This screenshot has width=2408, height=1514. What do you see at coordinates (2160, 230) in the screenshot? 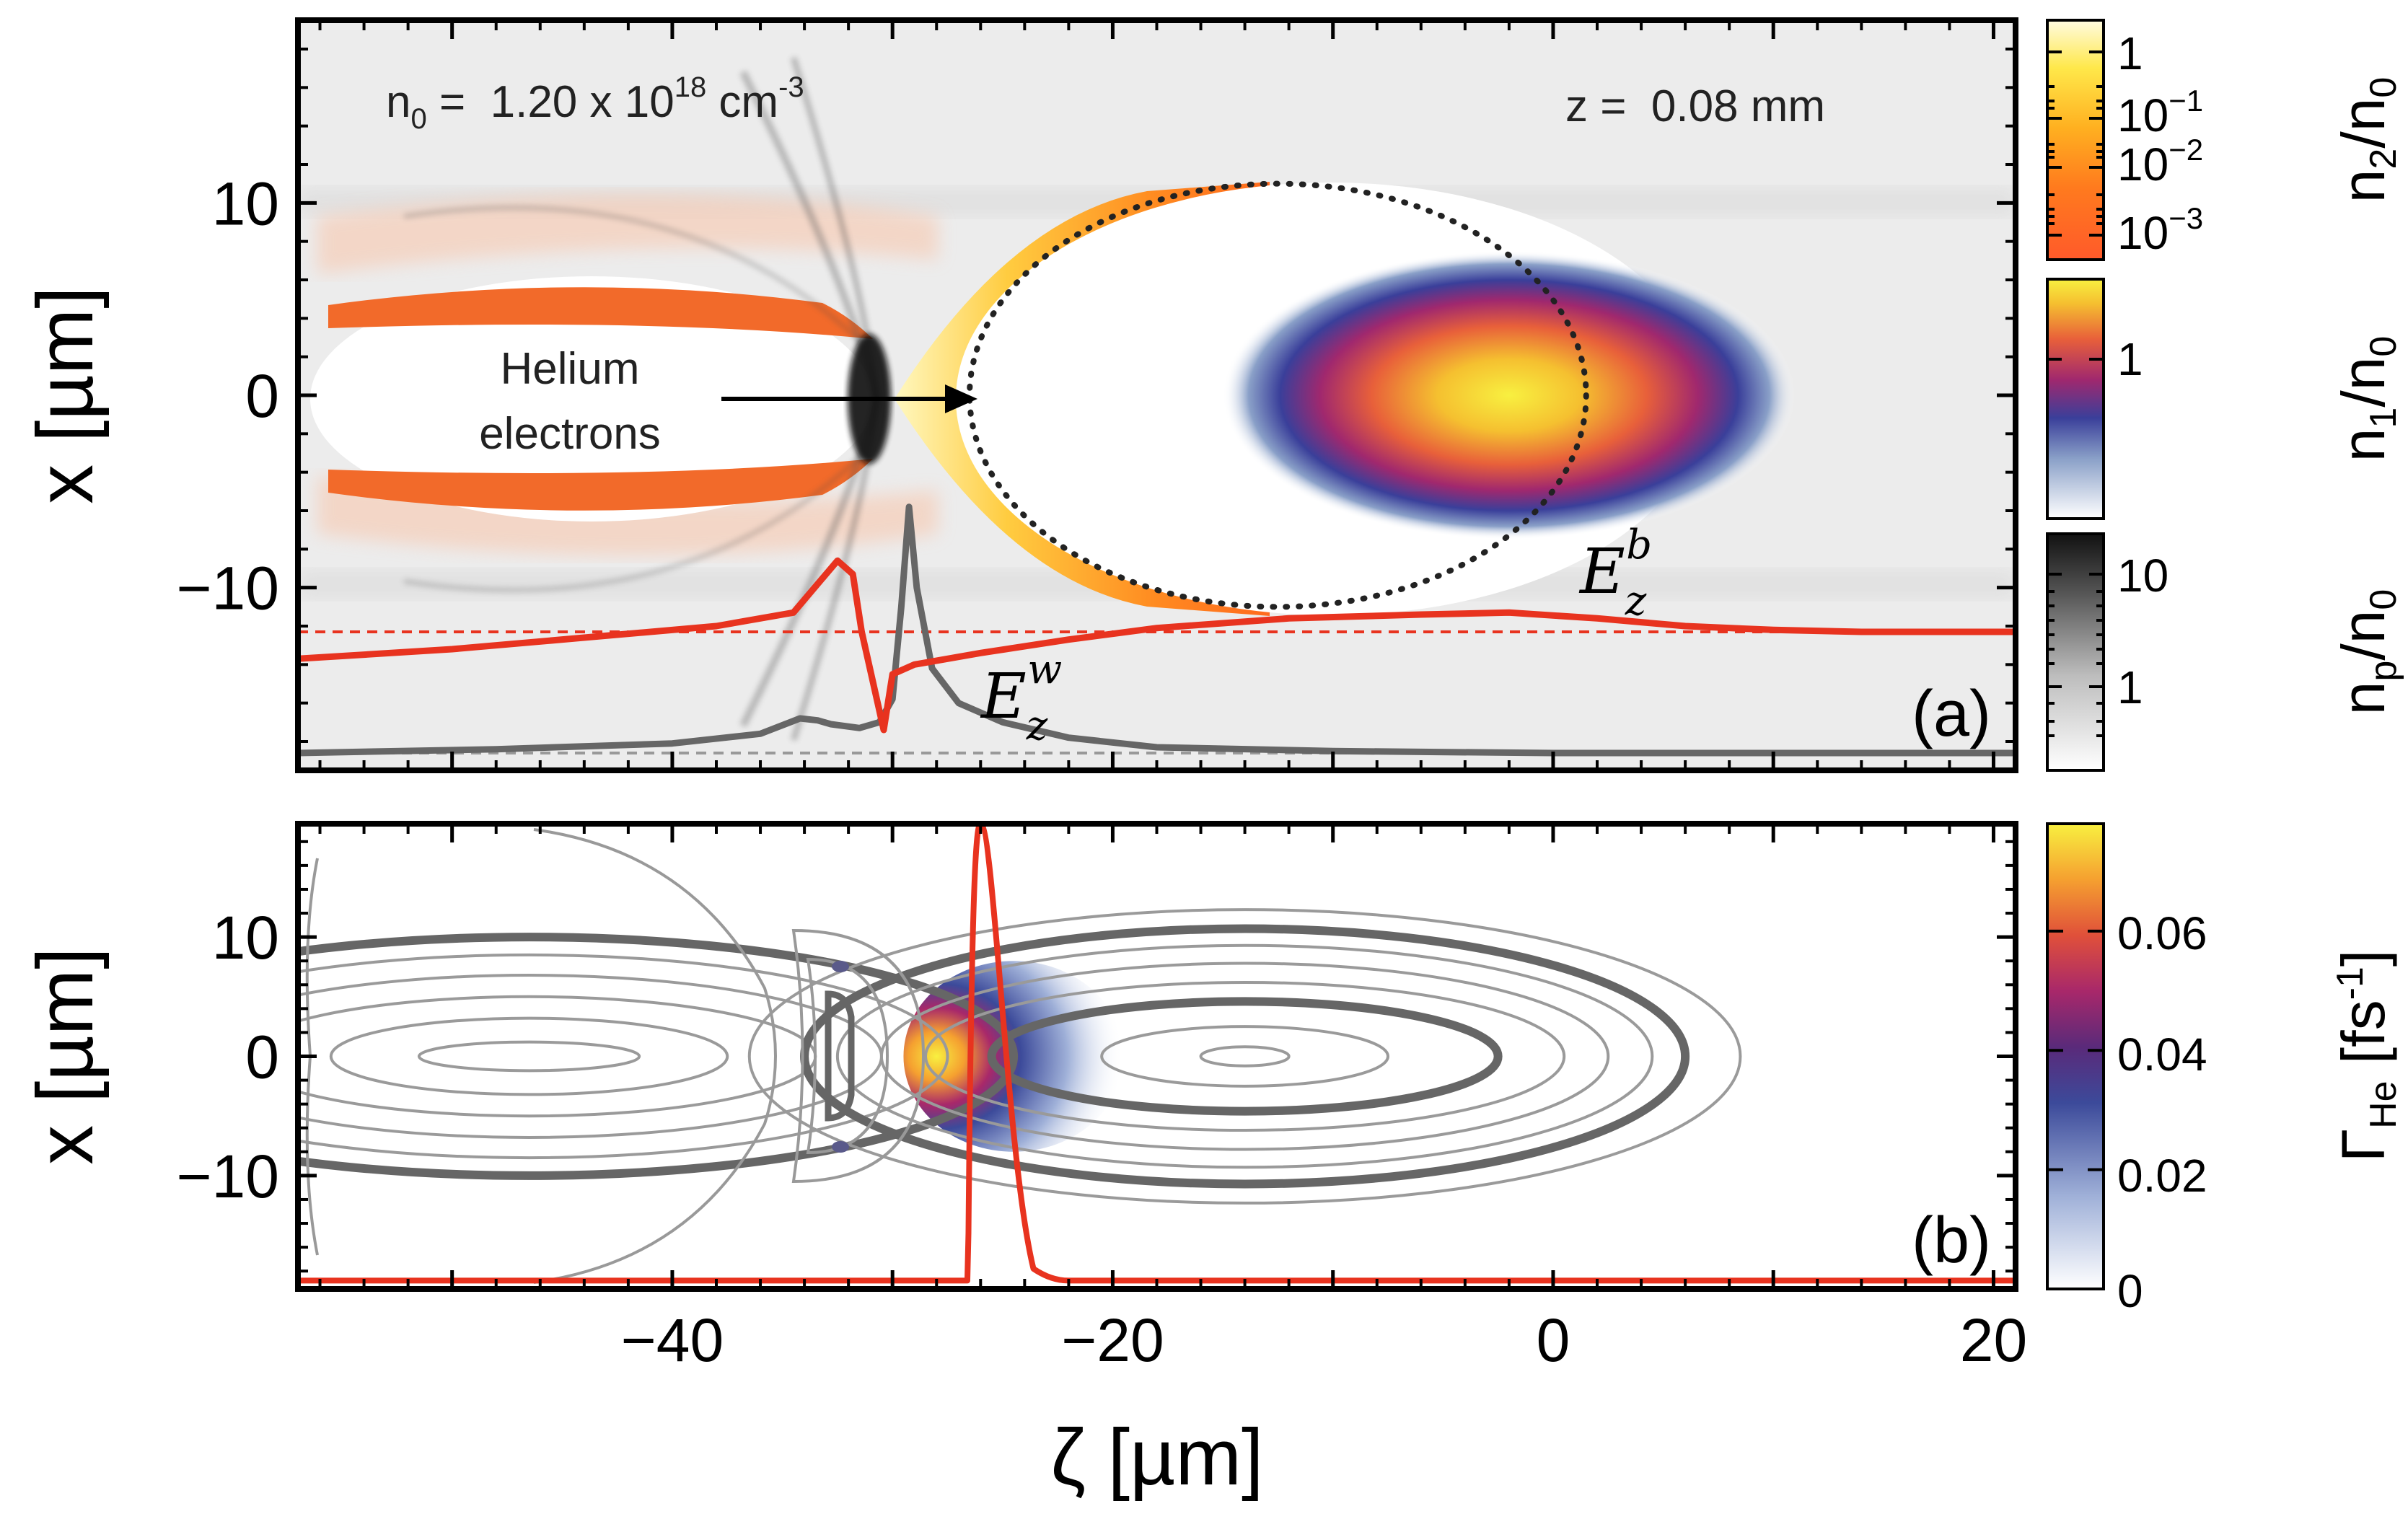
I see `cb-n2-tick-4: 10⁻³` at bounding box center [2160, 230].